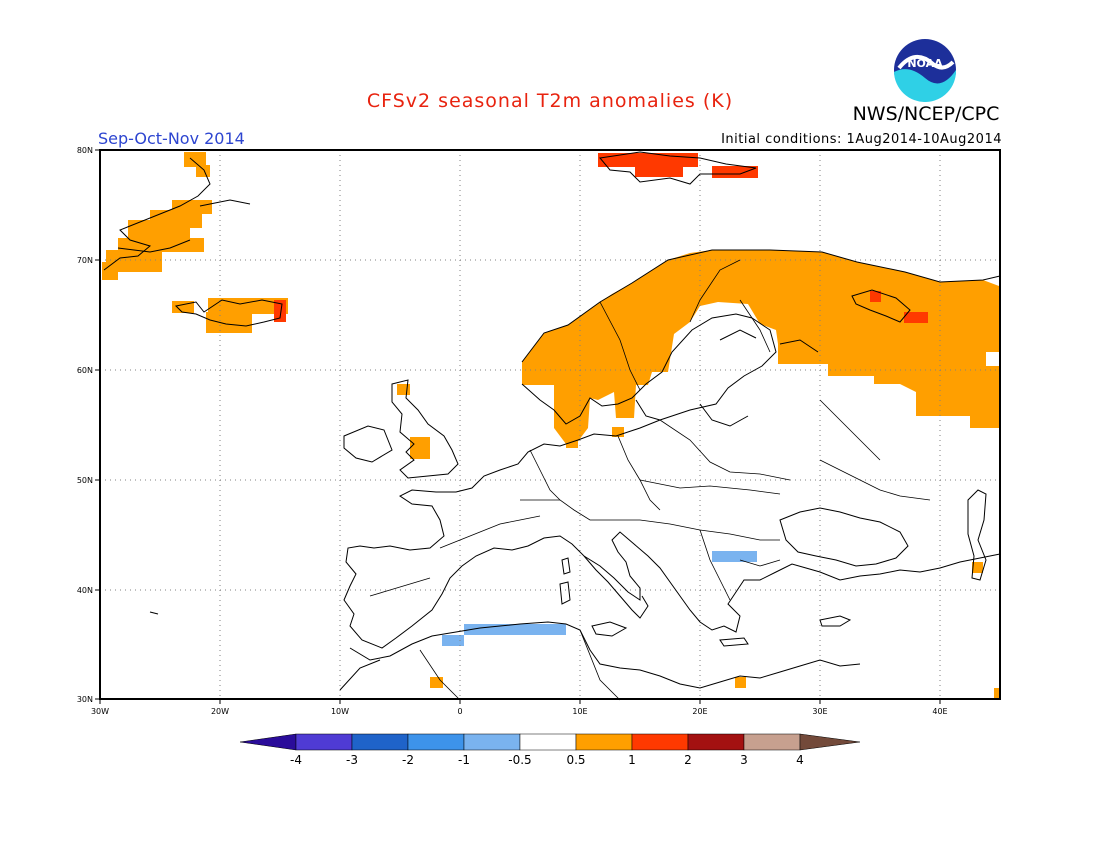 This screenshot has width=1100, height=850. What do you see at coordinates (220, 711) in the screenshot?
I see `lon-label-20w: 20W` at bounding box center [220, 711].